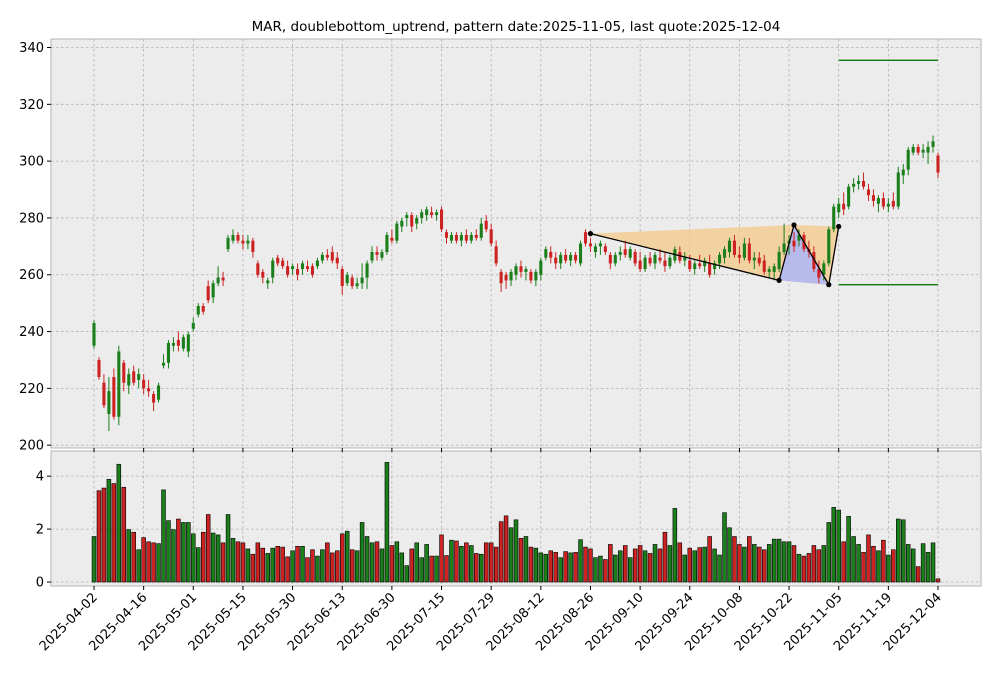 This screenshot has height=678, width=1001. What do you see at coordinates (43, 530) in the screenshot?
I see `volume-y-axis: 0 2 4` at bounding box center [43, 530].